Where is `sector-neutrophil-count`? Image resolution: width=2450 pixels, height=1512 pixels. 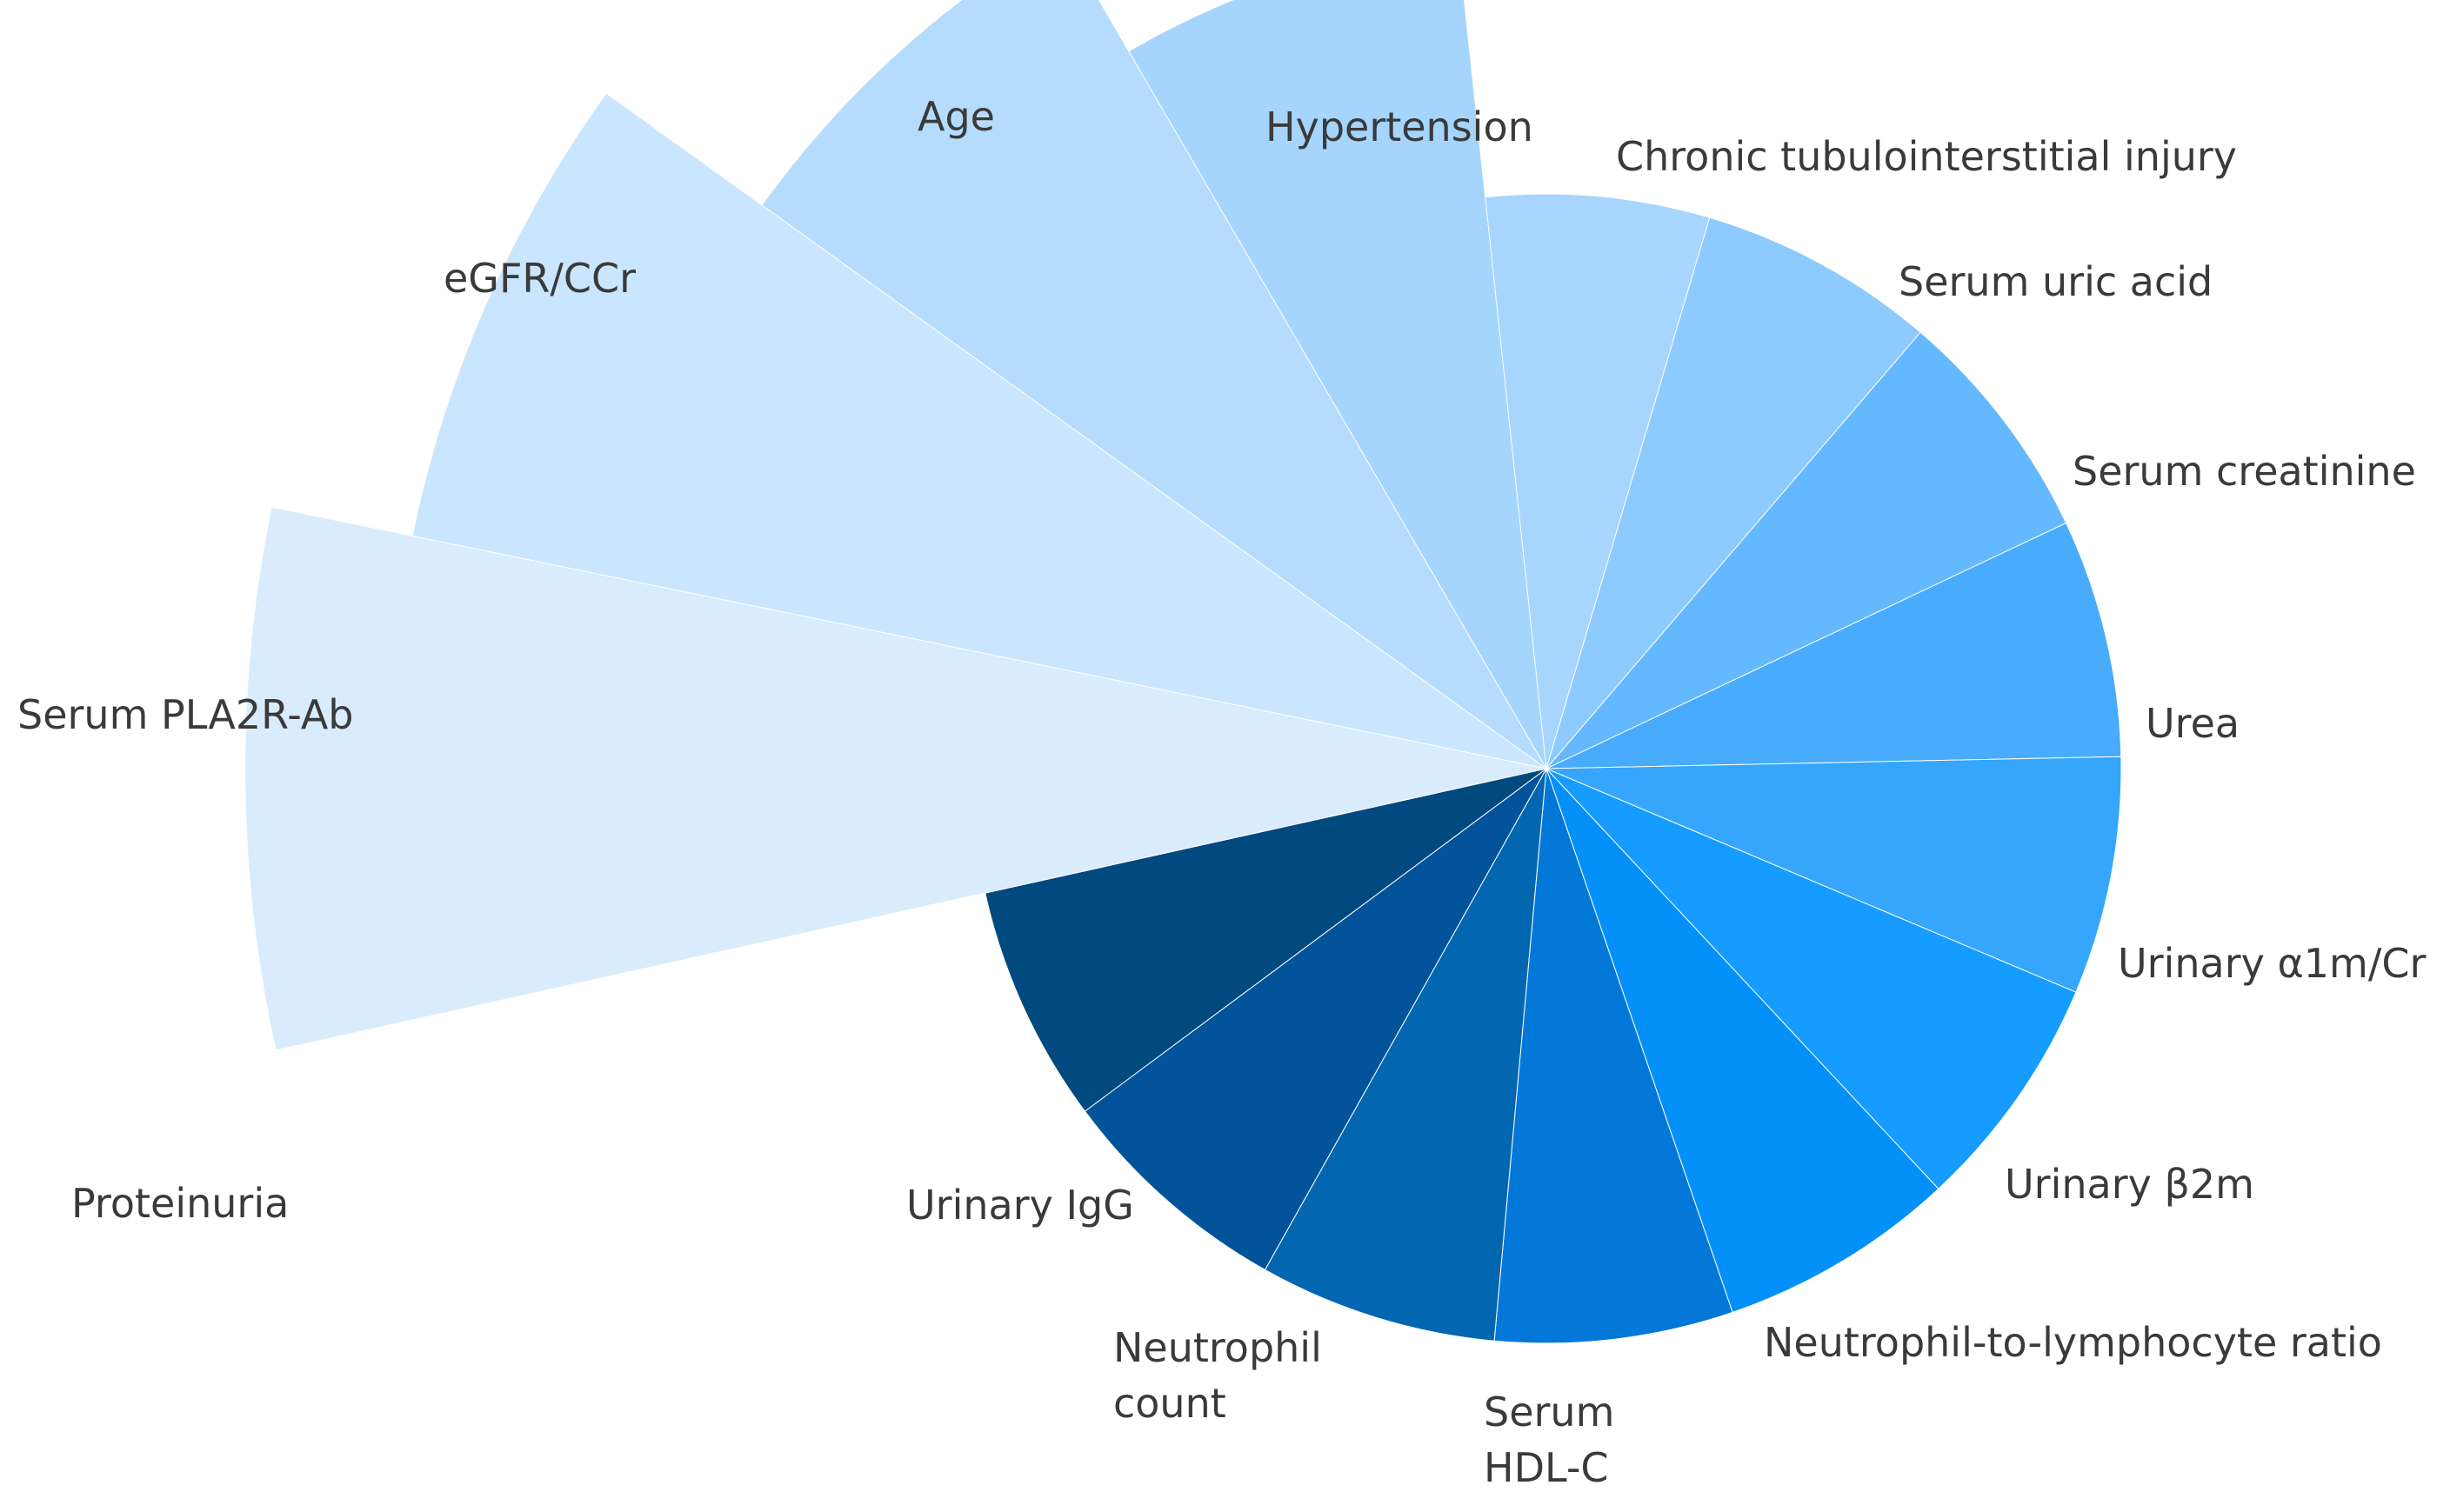 sector-neutrophil-count is located at coordinates (1315, 1020).